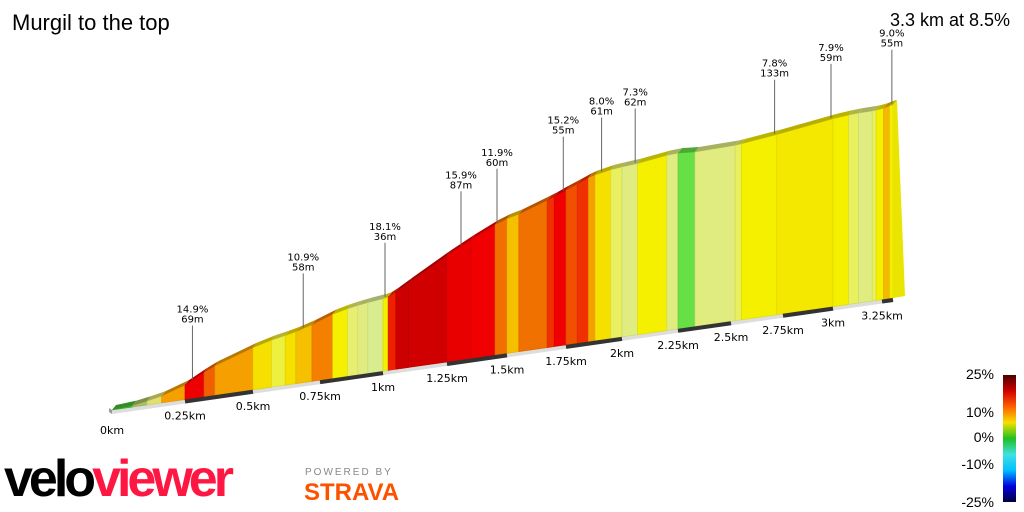 This screenshot has height=512, width=1024. What do you see at coordinates (977, 464) in the screenshot?
I see `legend-label: -10%` at bounding box center [977, 464].